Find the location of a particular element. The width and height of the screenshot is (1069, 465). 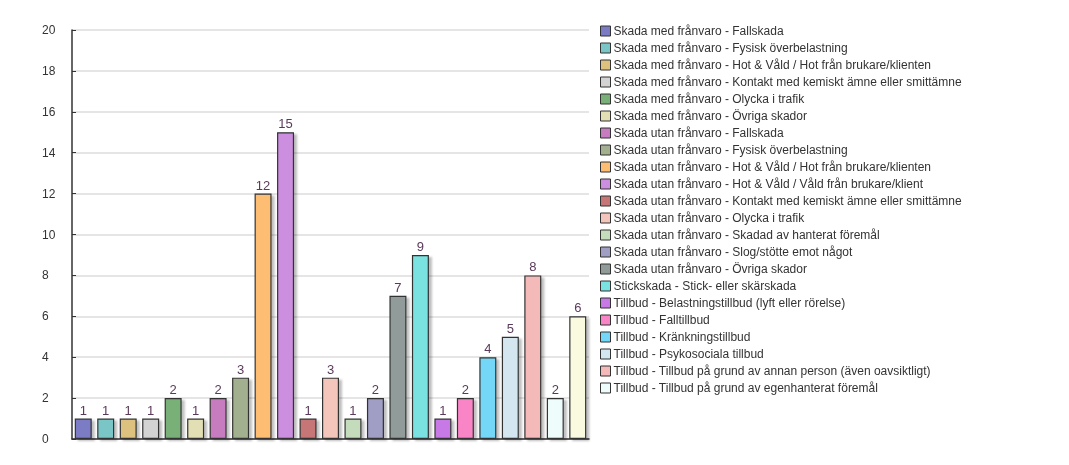

legend-label: Tillbud - Belastningstillbud (lyft eller rörelse) is located at coordinates (729, 303).